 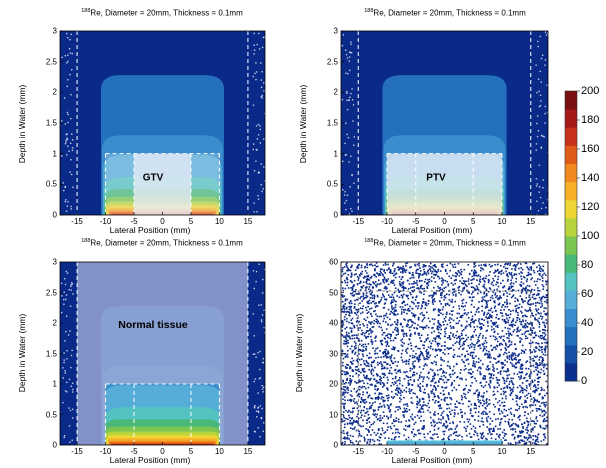 I want to click on normal-tissue-label: Normal tissue, so click(x=153, y=325).